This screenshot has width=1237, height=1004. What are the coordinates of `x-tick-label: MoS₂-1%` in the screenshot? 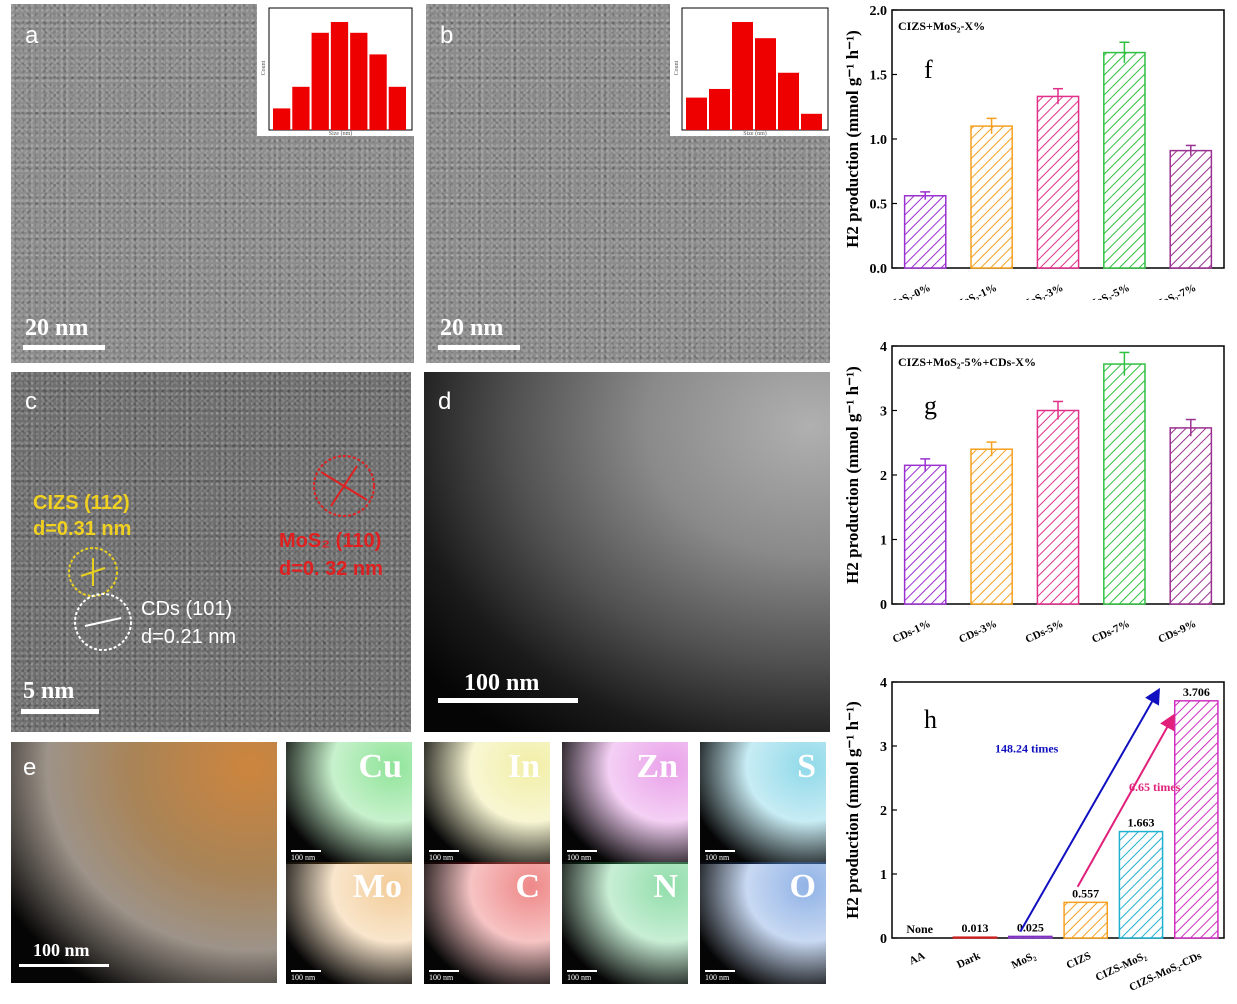 It's located at (976, 291).